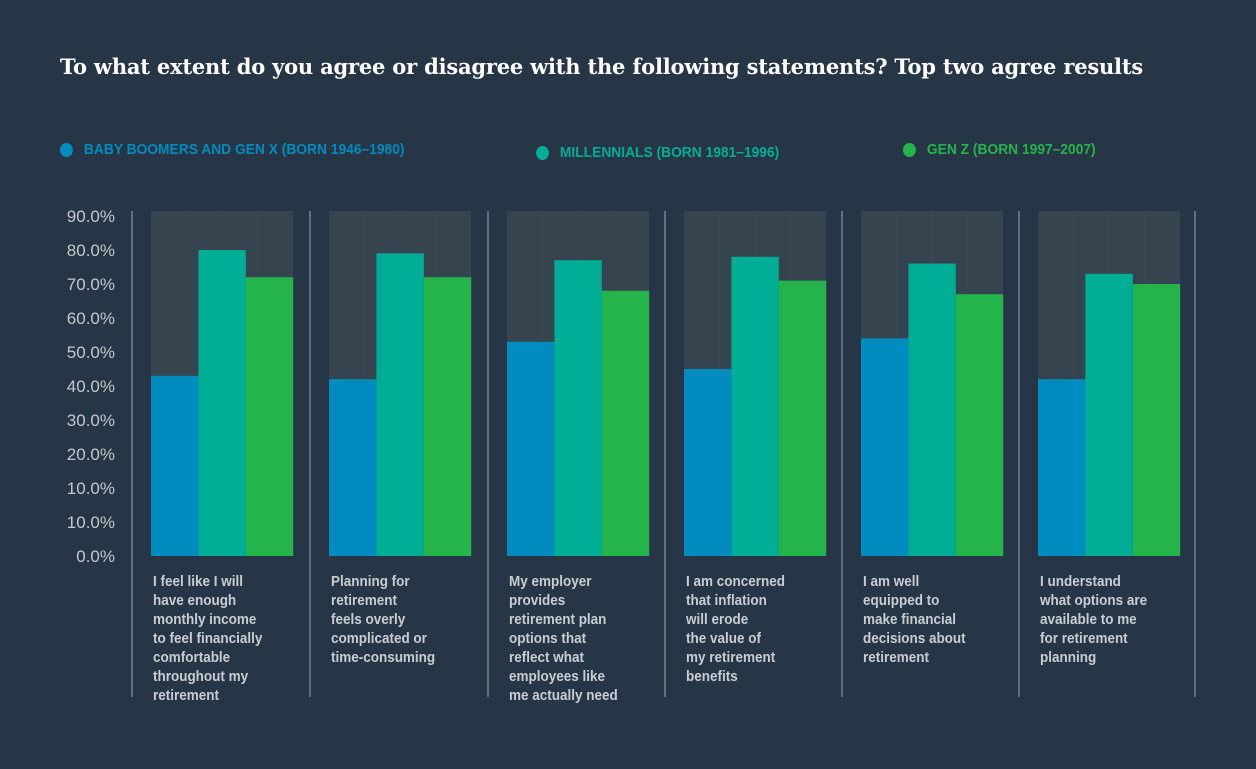  I want to click on legend-item-millennials: MILLENNIALS (BORN 1981–1996), so click(657, 152).